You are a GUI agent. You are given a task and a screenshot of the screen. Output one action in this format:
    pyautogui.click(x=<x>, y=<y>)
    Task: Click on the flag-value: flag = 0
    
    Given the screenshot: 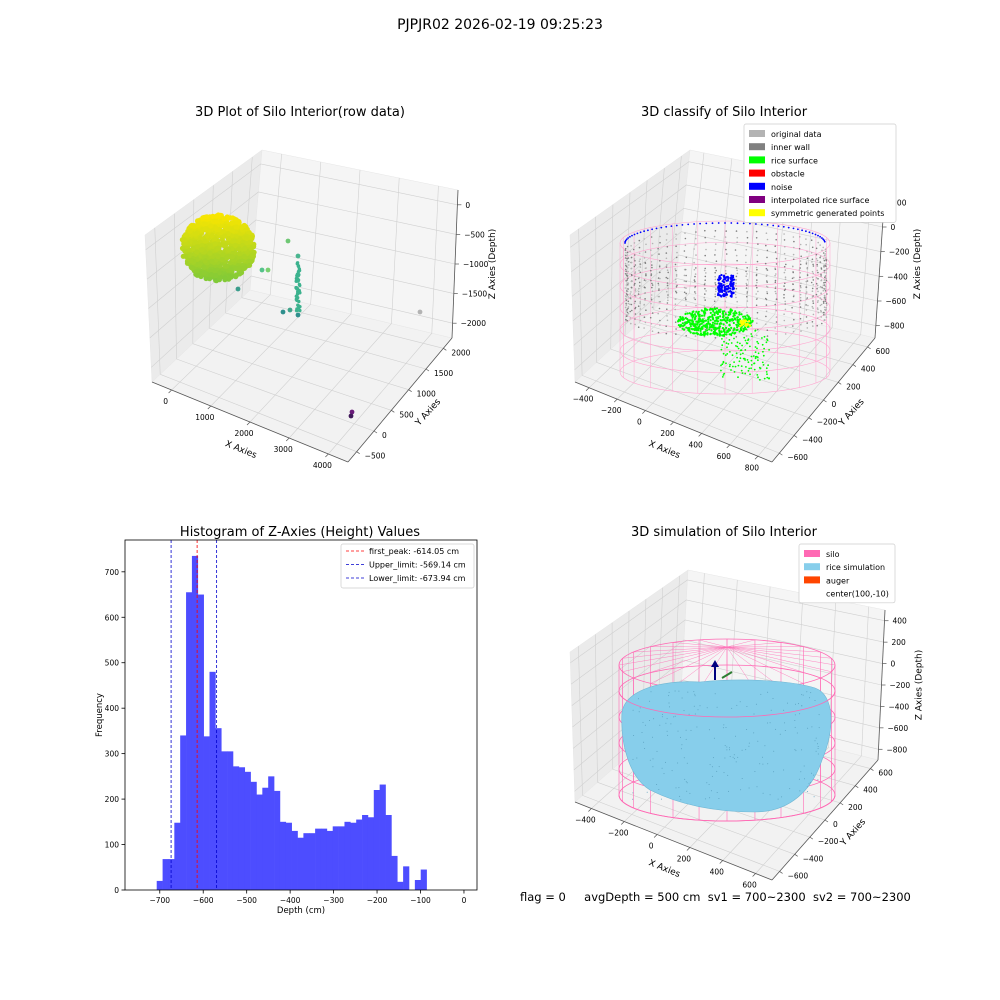 What is the action you would take?
    pyautogui.click(x=543, y=897)
    